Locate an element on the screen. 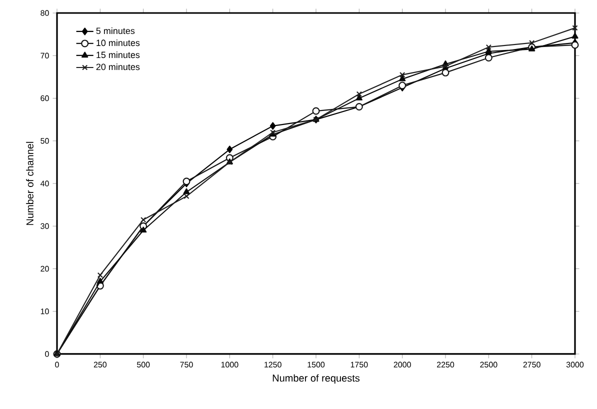 The image size is (597, 409). x-tick-label: 2750 is located at coordinates (531, 365).